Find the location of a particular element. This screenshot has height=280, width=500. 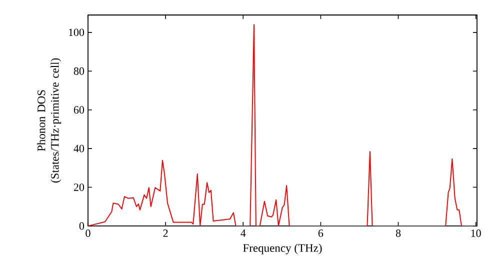

y-tick-label: 0 is located at coordinates (81, 226).